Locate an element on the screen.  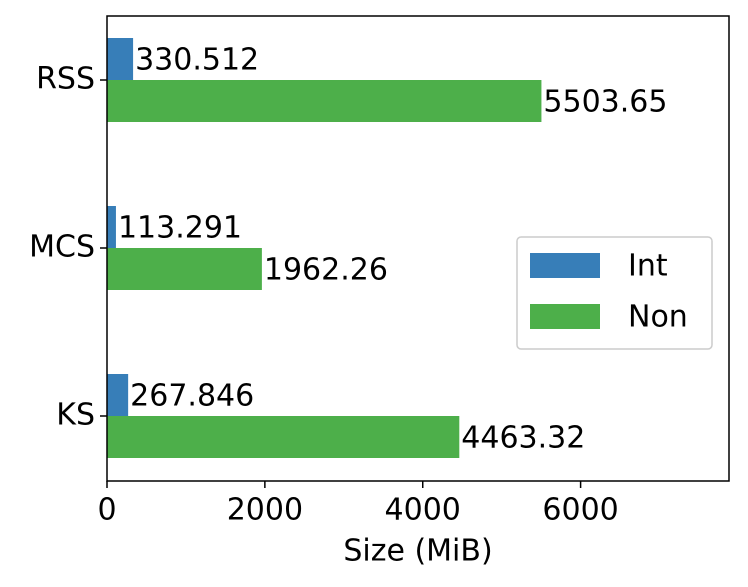
legend-label: Int is located at coordinates (648, 266).